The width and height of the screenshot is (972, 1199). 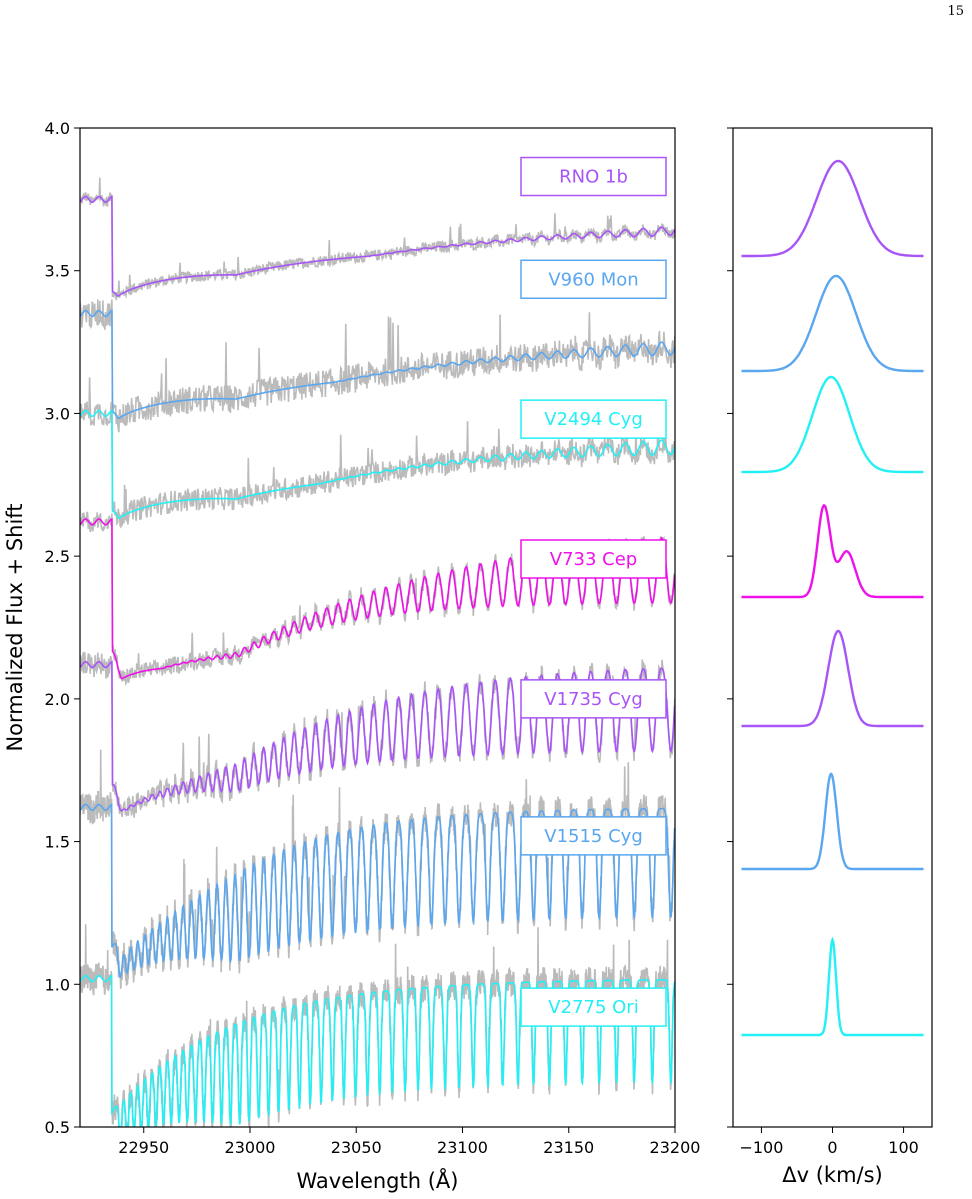 I want to click on kernel-xtick-label: 0, so click(x=832, y=1147).